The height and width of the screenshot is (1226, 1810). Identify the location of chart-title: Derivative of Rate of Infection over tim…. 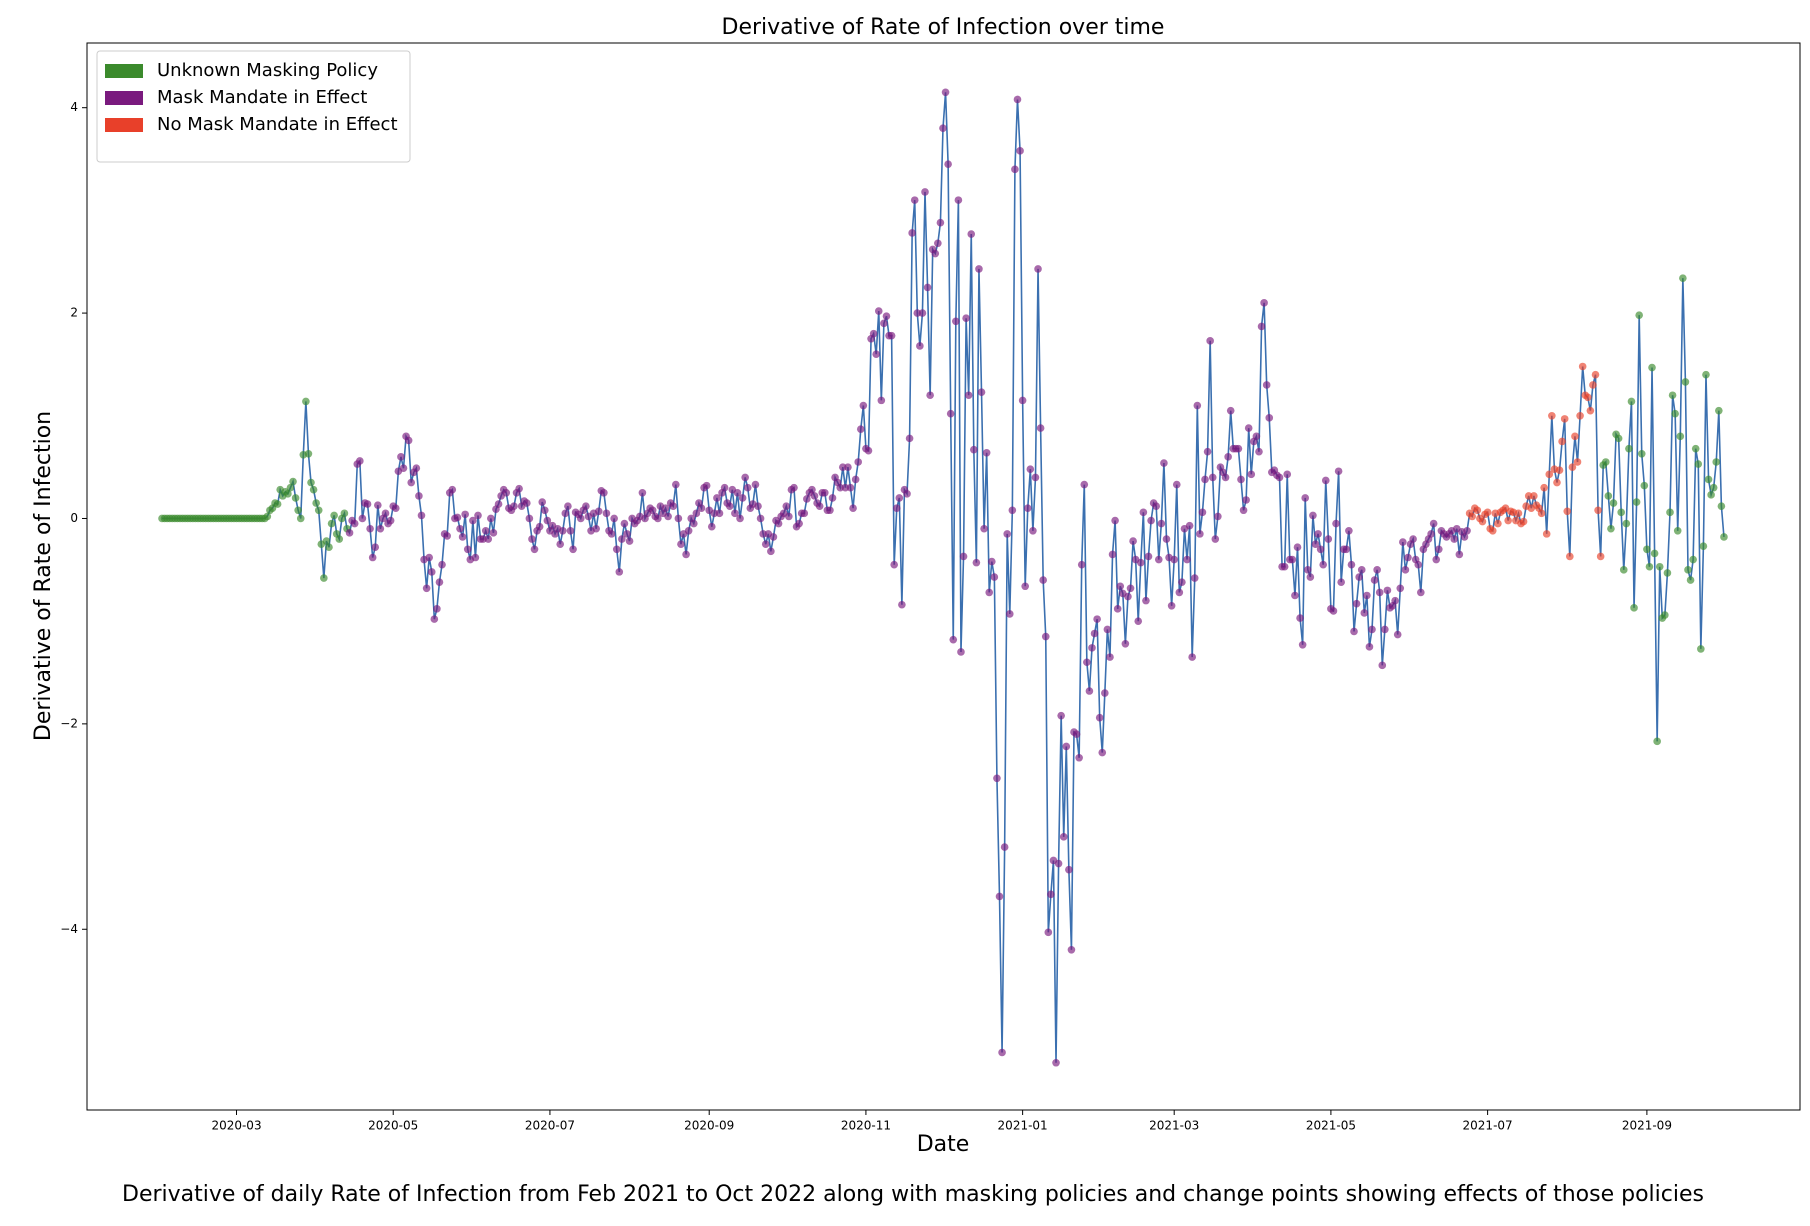
(943, 27).